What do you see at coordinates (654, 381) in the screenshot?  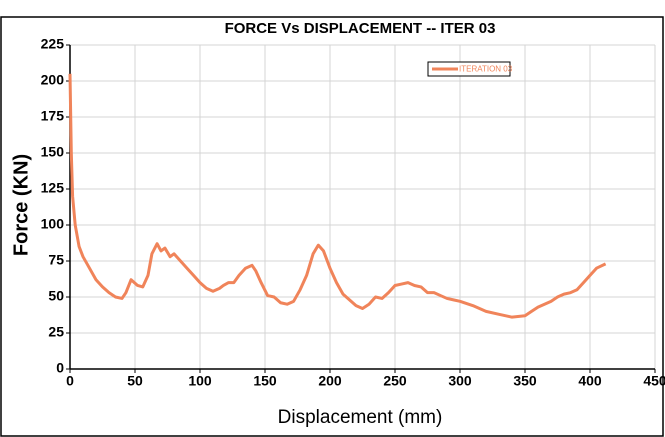 I see `x-tick-label: 450` at bounding box center [654, 381].